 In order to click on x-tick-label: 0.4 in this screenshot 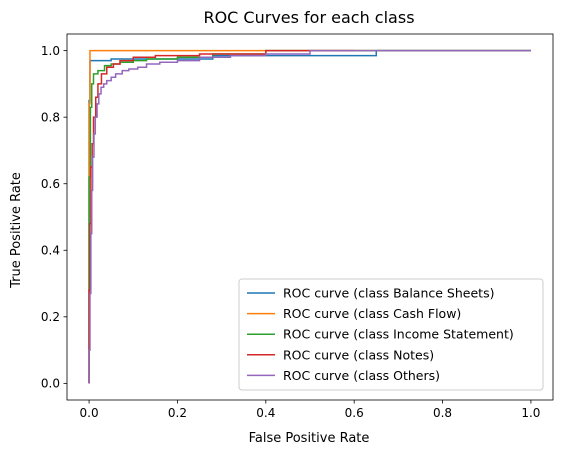, I will do `click(265, 413)`.